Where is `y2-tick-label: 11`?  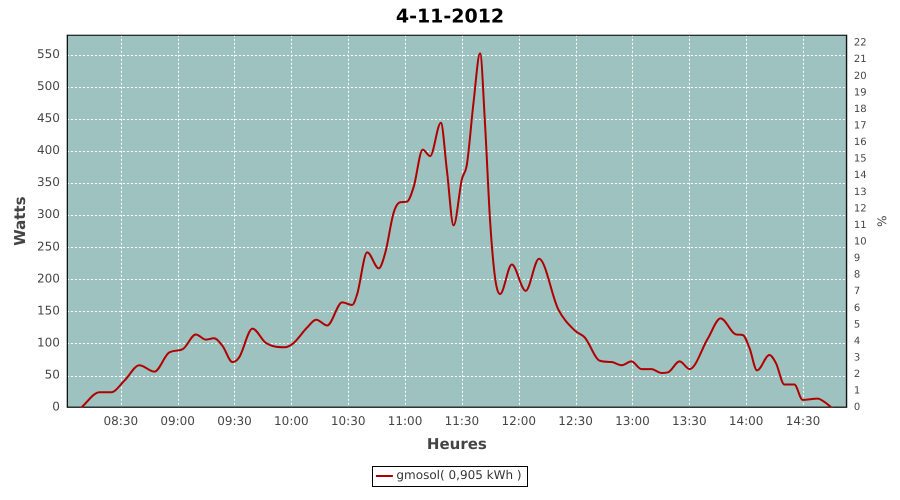
y2-tick-label: 11 is located at coordinates (860, 225).